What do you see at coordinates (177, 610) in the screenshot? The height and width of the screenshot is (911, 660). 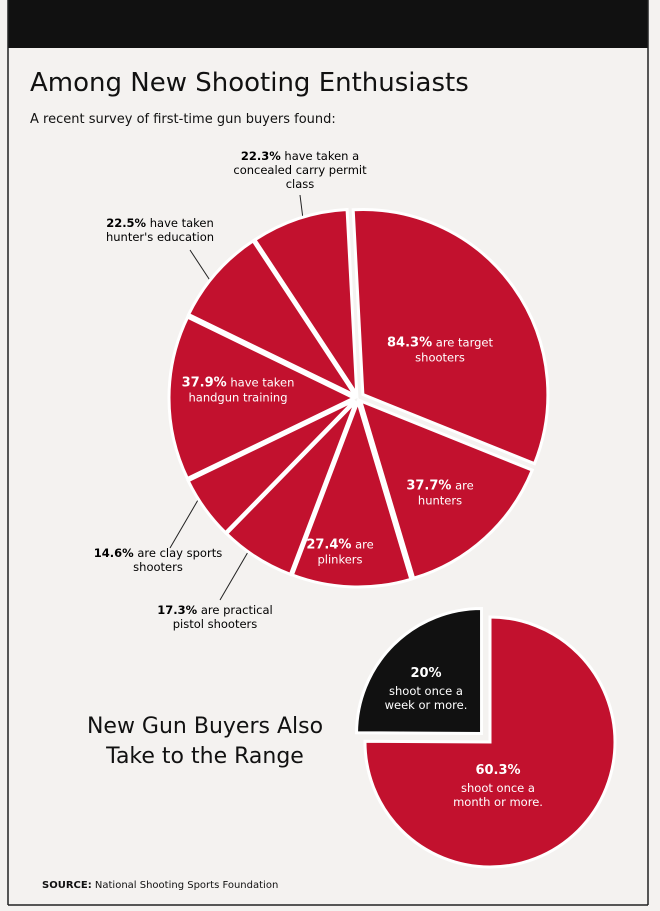 I see `value-label: 17.3%` at bounding box center [177, 610].